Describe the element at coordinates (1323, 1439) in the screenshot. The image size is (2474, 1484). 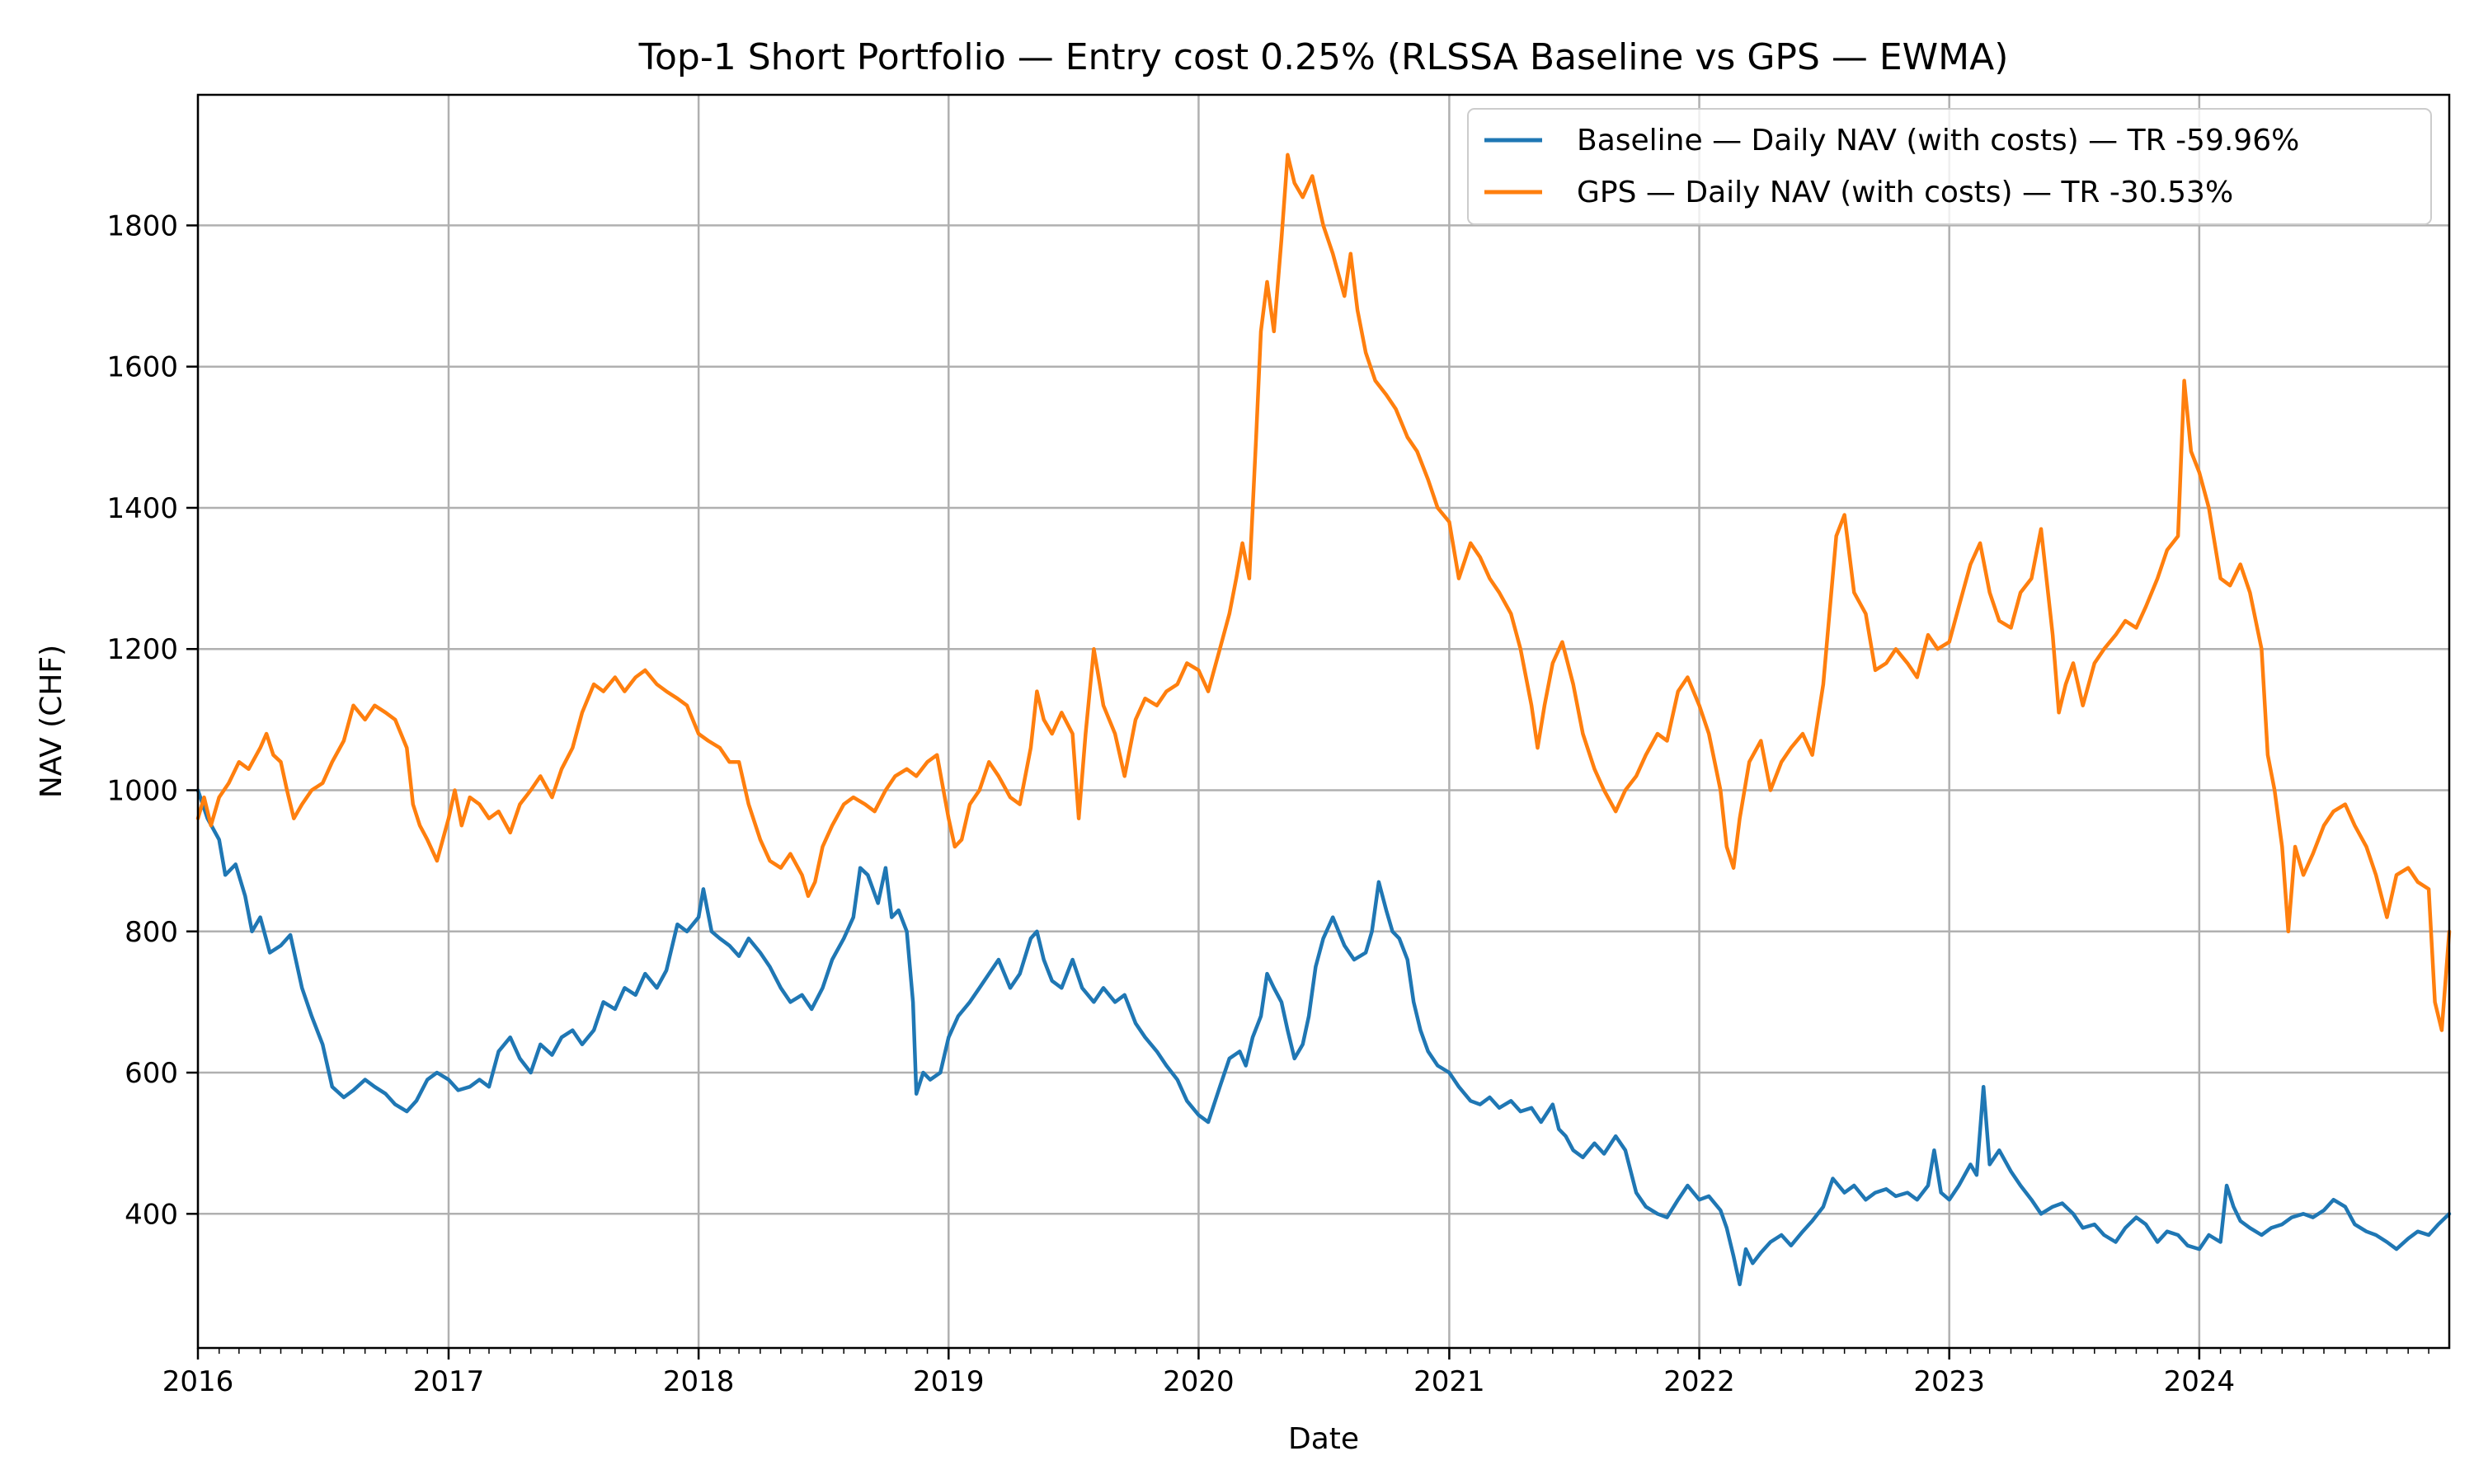
I see `x-axis-title: Date` at that location.